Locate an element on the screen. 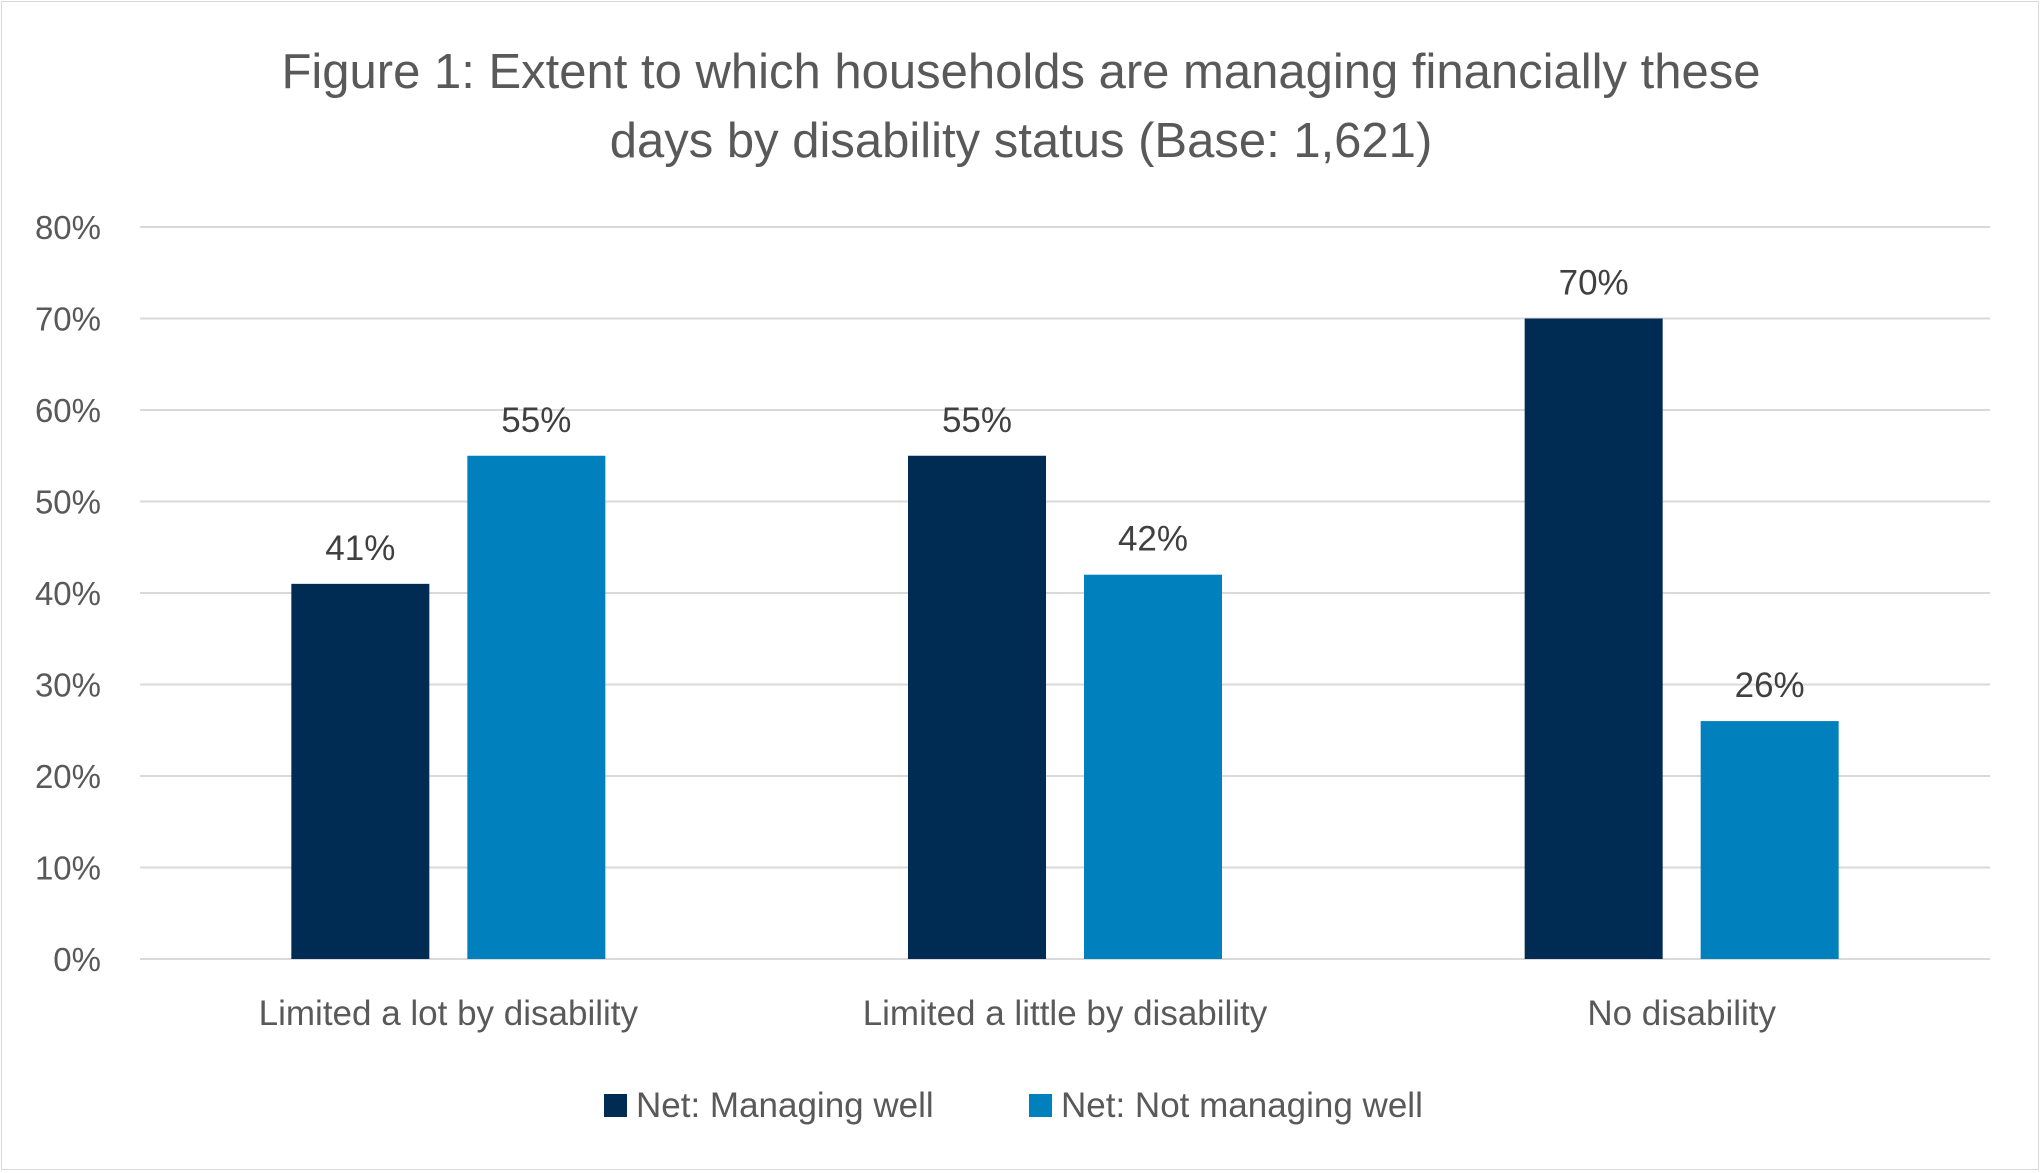 The image size is (2042, 1173). legend-label: Net: Not managing well is located at coordinates (1242, 1105).